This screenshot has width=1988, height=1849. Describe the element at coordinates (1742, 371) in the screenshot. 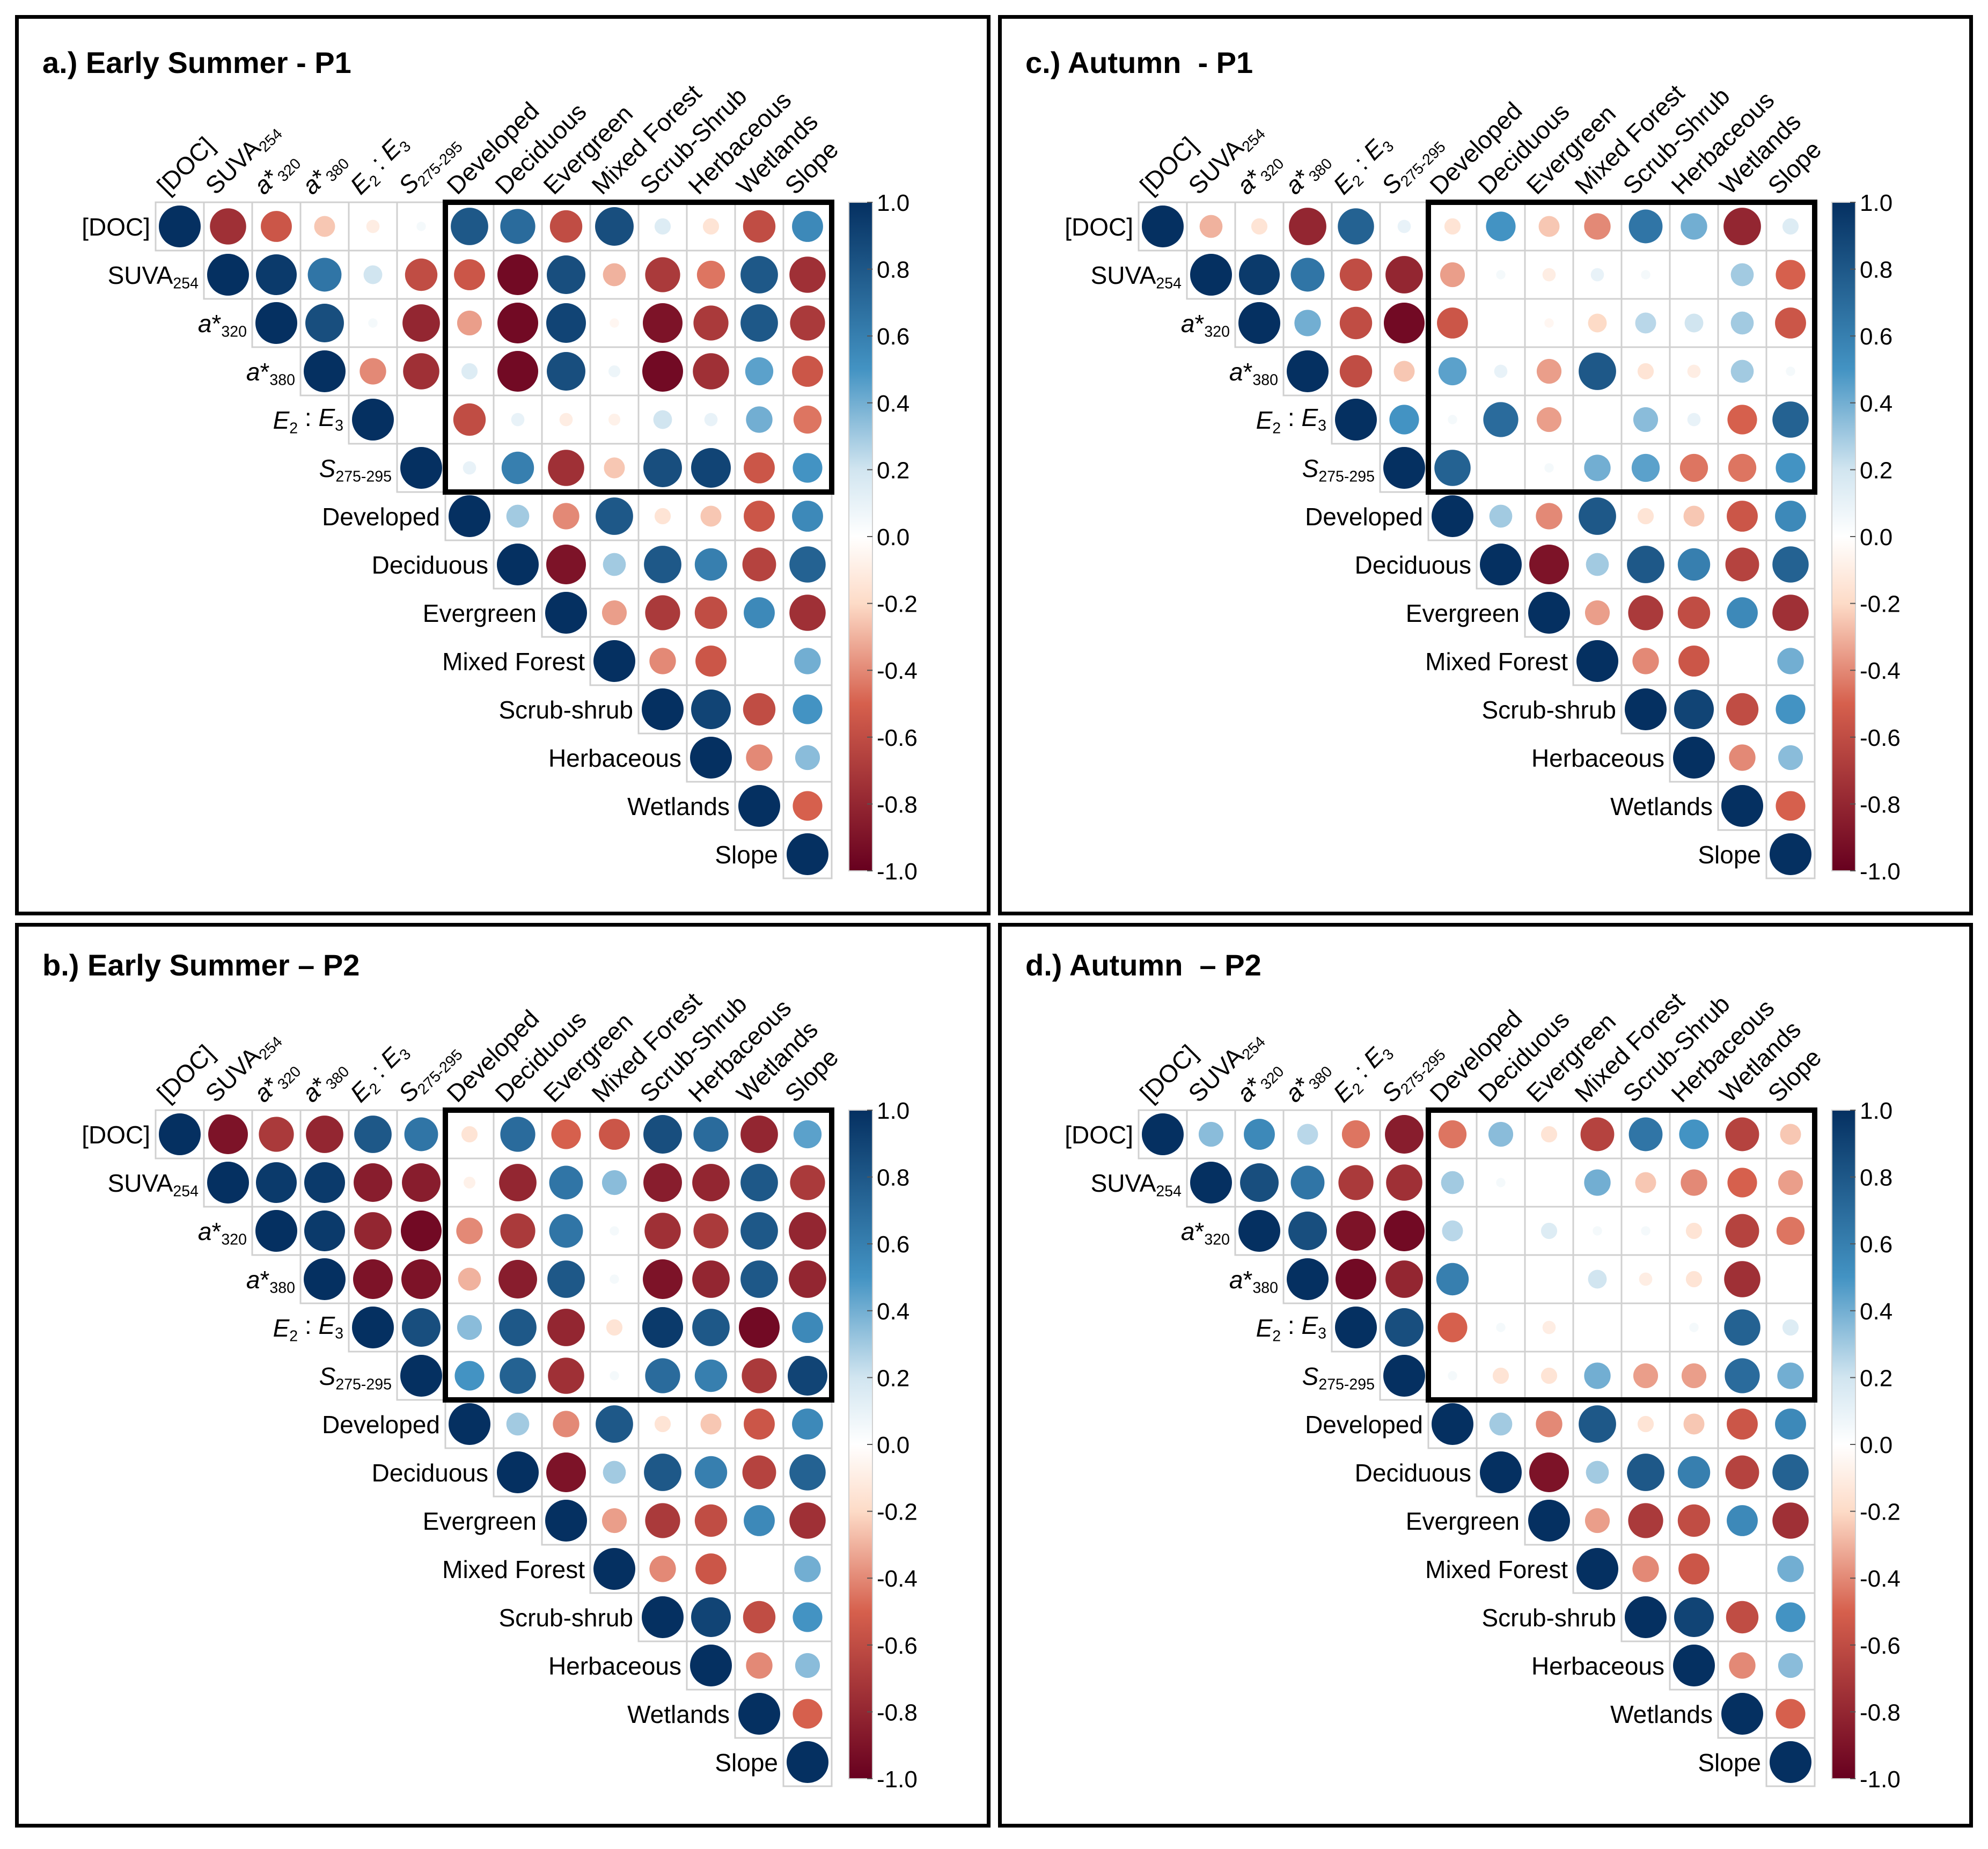

I see `corr-a-380-wetlands` at that location.